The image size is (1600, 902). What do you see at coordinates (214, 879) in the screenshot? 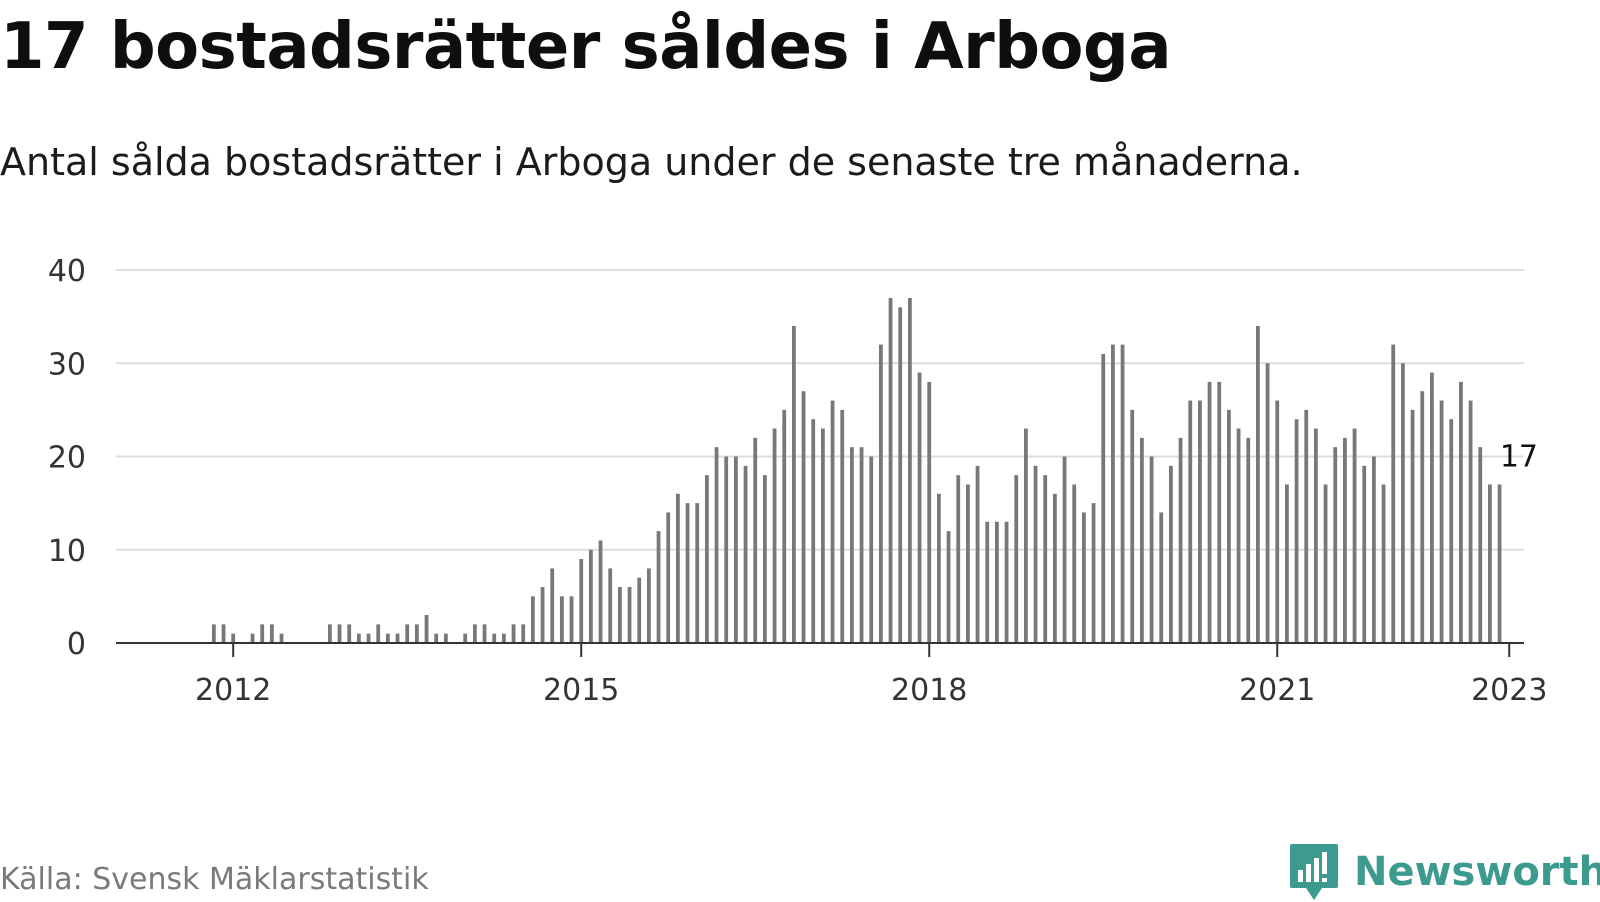
I see `source-note: Källa: Svensk Mäklarstatistik` at bounding box center [214, 879].